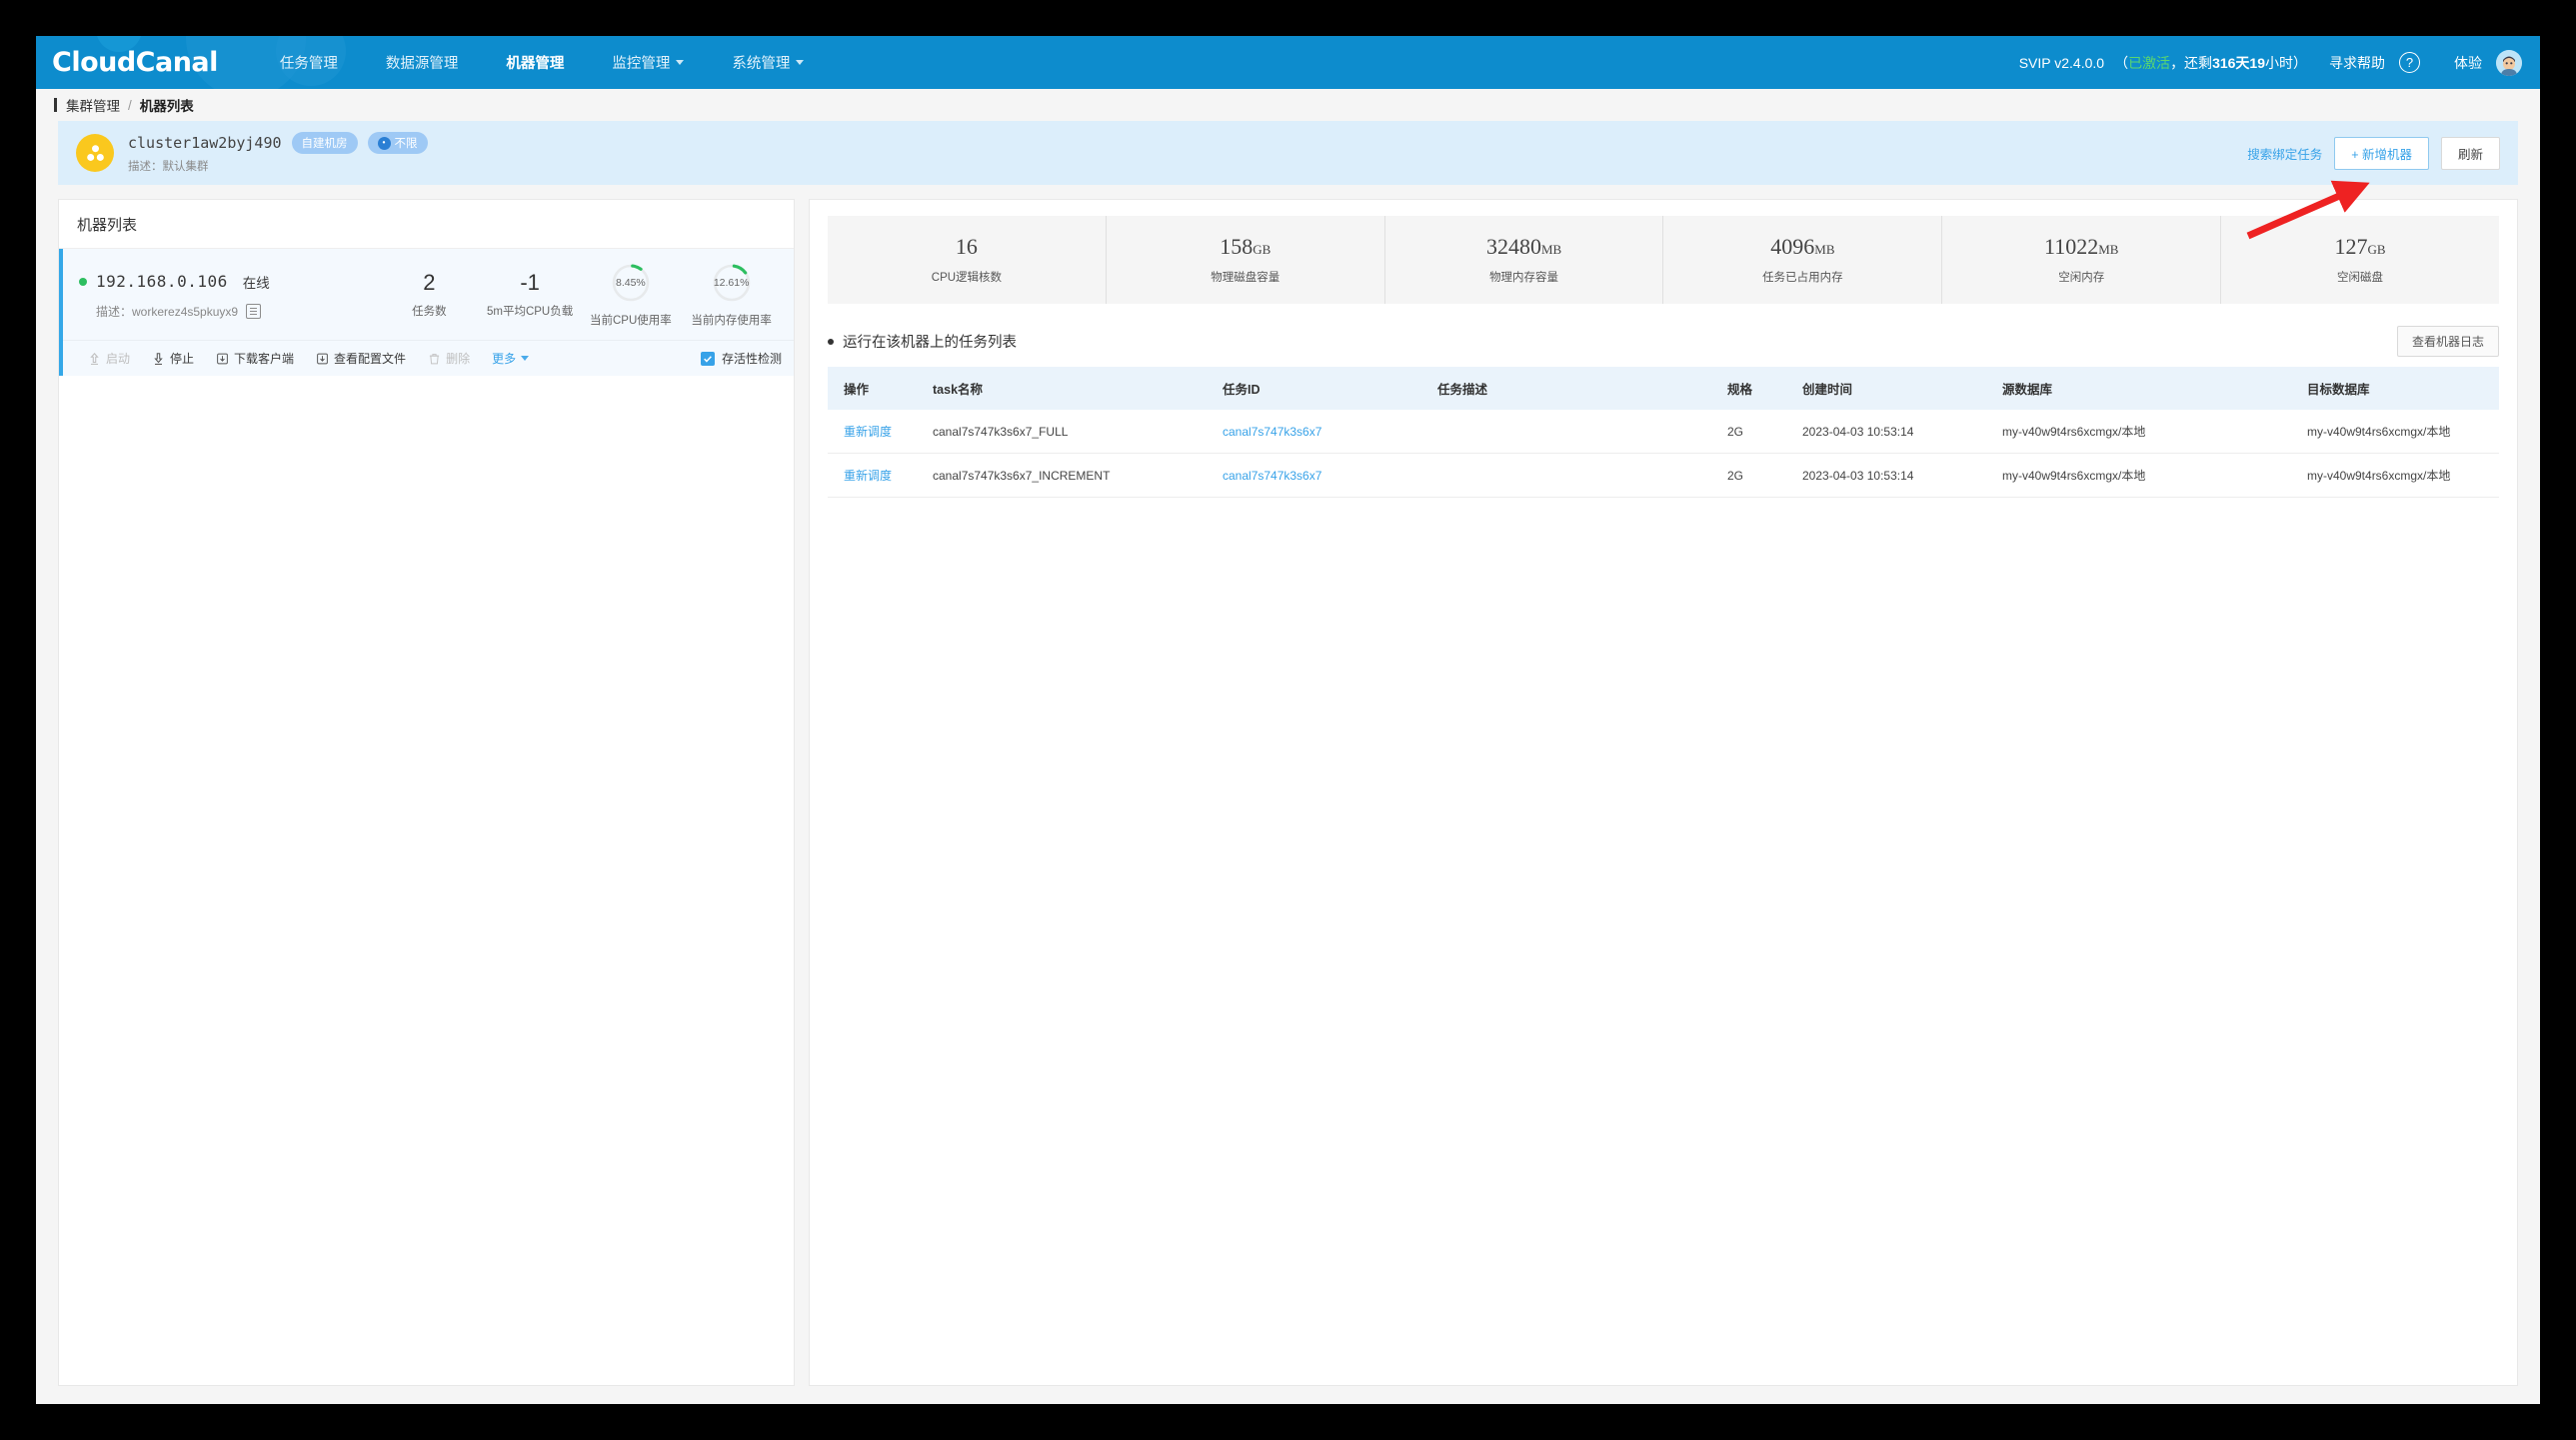 The width and height of the screenshot is (2576, 1440). I want to click on cluster-actions: 搜索绑定任务 + 新增机器 刷新, so click(2373, 153).